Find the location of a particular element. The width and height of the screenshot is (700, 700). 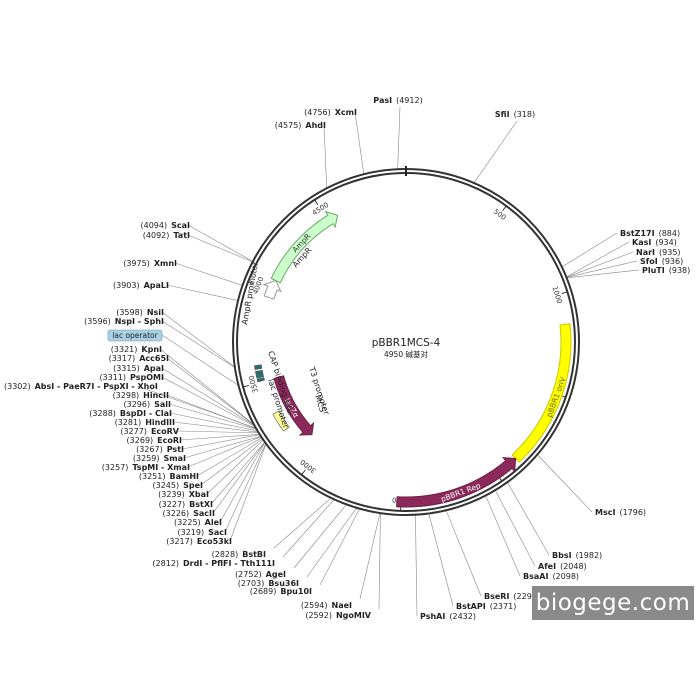

site-label: BstZ17I (884) is located at coordinates (650, 233).